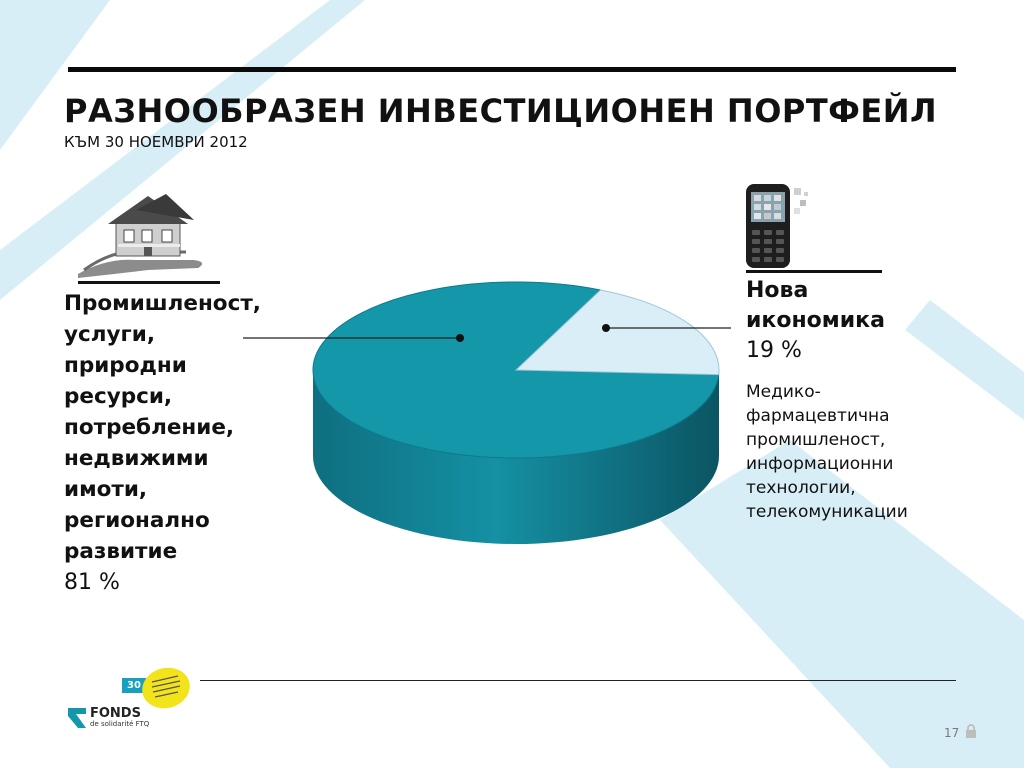 The width and height of the screenshot is (1024, 768). What do you see at coordinates (134, 685) in the screenshot?
I see `anniversary-number: 30` at bounding box center [134, 685].